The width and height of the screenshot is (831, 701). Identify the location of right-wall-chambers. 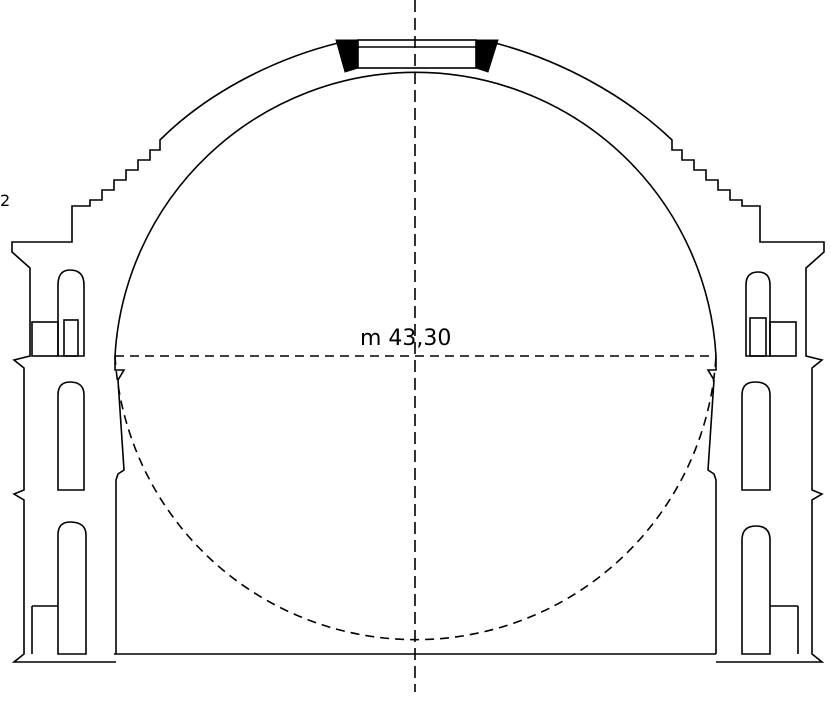
(770, 463).